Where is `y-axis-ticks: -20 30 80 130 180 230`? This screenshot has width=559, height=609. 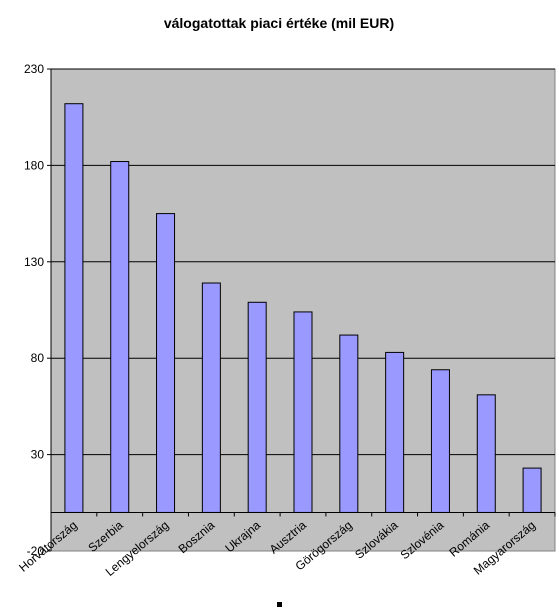 y-axis-ticks: -20 30 80 130 180 230 is located at coordinates (37, 310).